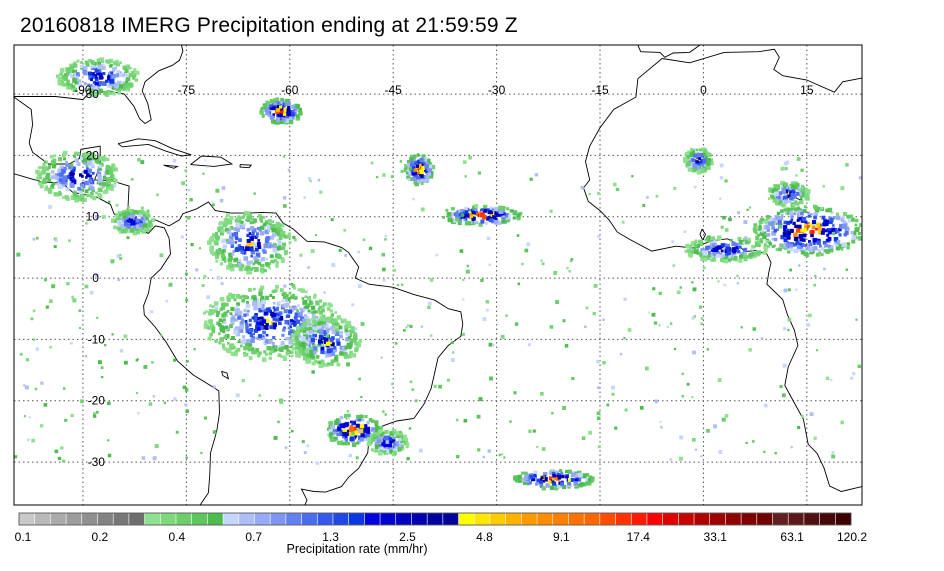 The height and width of the screenshot is (571, 944). What do you see at coordinates (246, 166) in the screenshot?
I see `coastline-segment` at bounding box center [246, 166].